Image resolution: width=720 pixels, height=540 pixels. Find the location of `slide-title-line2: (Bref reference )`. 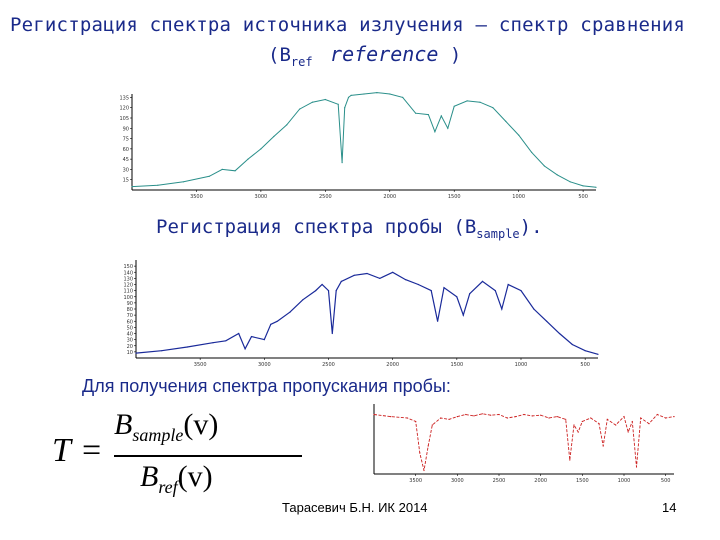

slide-title-line2: (Bref reference ) is located at coordinates (364, 55).